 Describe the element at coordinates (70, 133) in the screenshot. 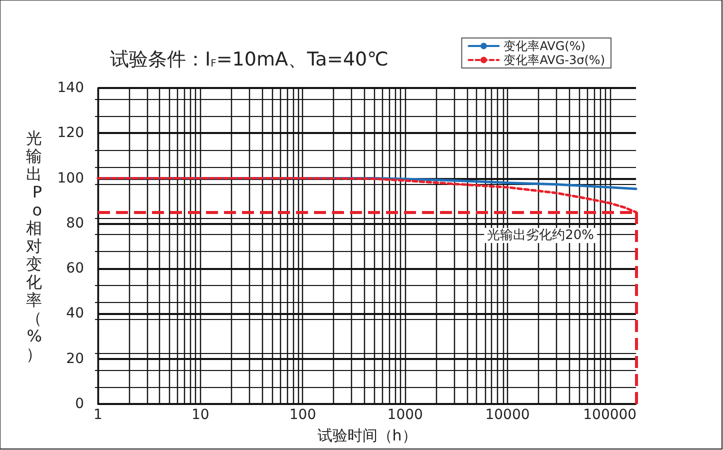

I see `y-tick-label: 120` at that location.